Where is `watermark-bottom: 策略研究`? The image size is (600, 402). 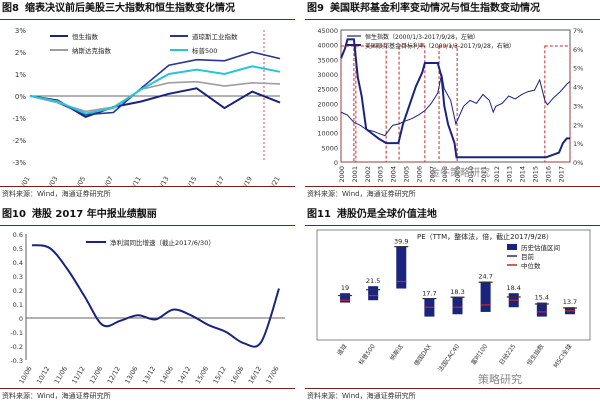 watermark-bottom: 策略研究 is located at coordinates (500, 379).